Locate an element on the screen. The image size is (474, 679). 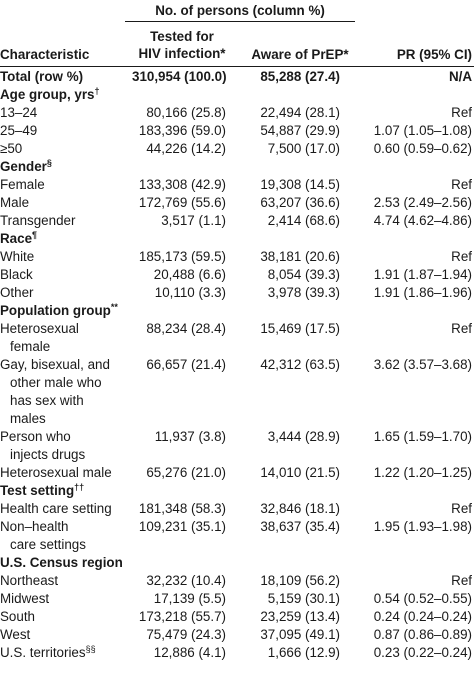
header-tested-line2: HIV infection* is located at coordinates (182, 53).